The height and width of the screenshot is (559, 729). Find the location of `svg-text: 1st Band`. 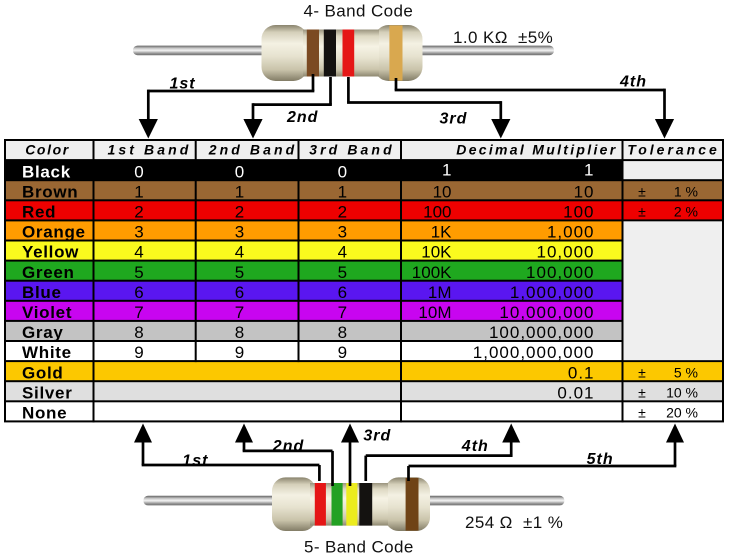

svg-text: 1st Band is located at coordinates (150, 150).